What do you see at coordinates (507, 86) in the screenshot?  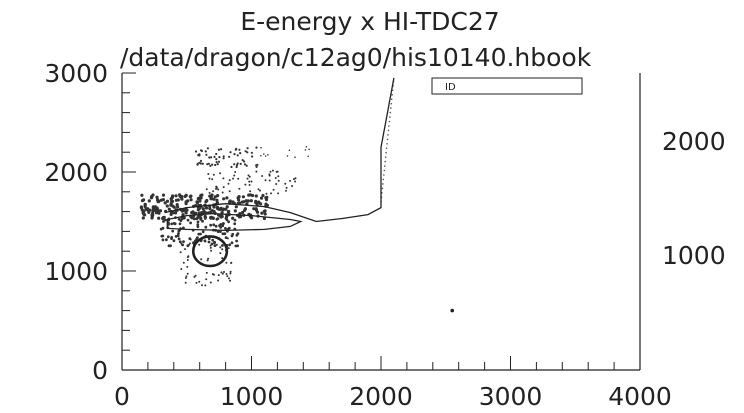 I see `stats-box: ID` at bounding box center [507, 86].